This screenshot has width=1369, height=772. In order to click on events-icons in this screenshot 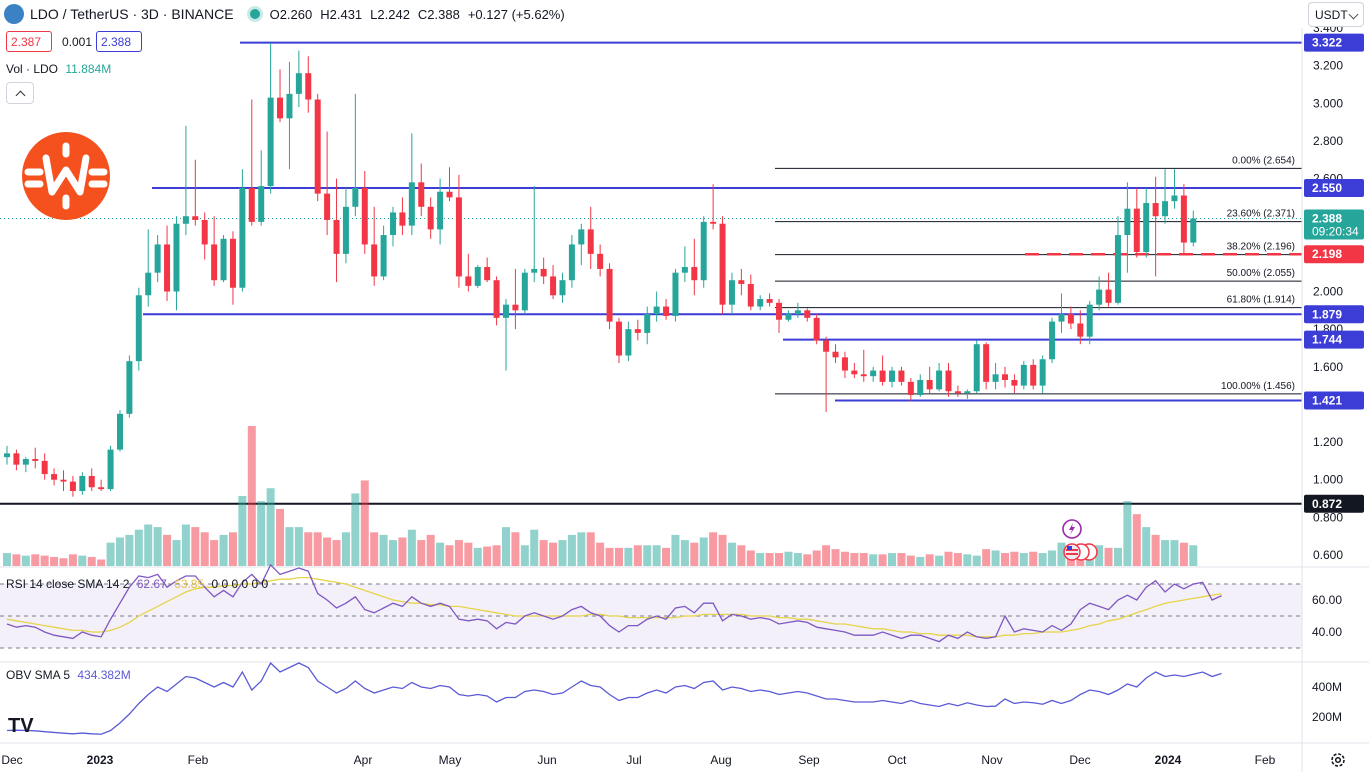, I will do `click(1081, 539)`.